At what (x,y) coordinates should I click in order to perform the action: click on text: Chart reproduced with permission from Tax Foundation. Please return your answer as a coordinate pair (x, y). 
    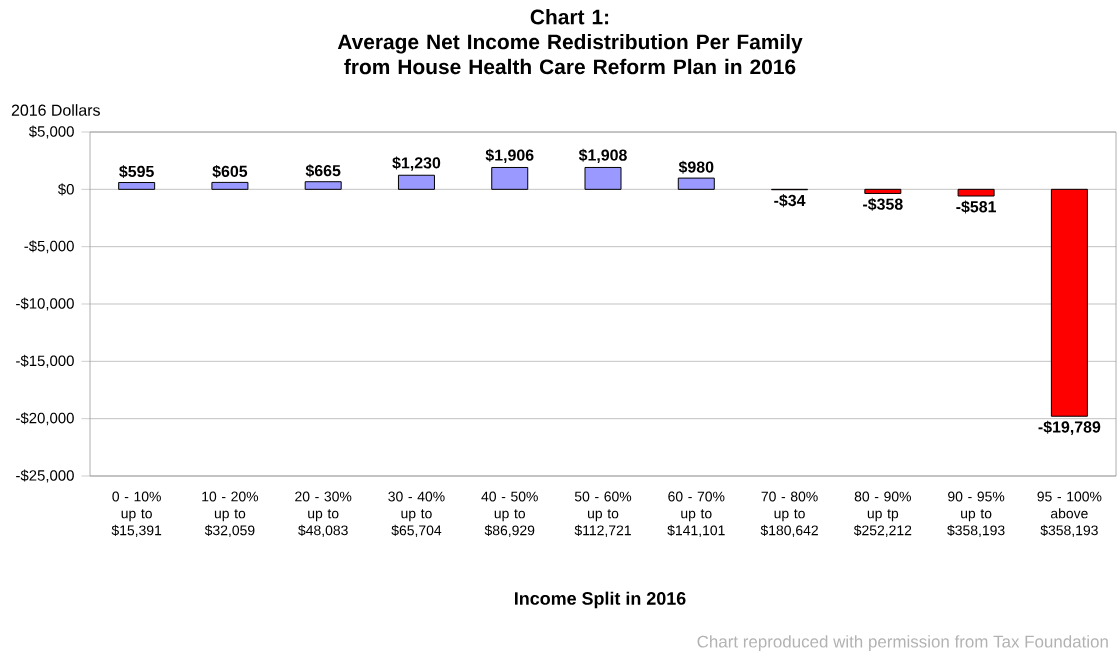
    Looking at the image, I should click on (902, 643).